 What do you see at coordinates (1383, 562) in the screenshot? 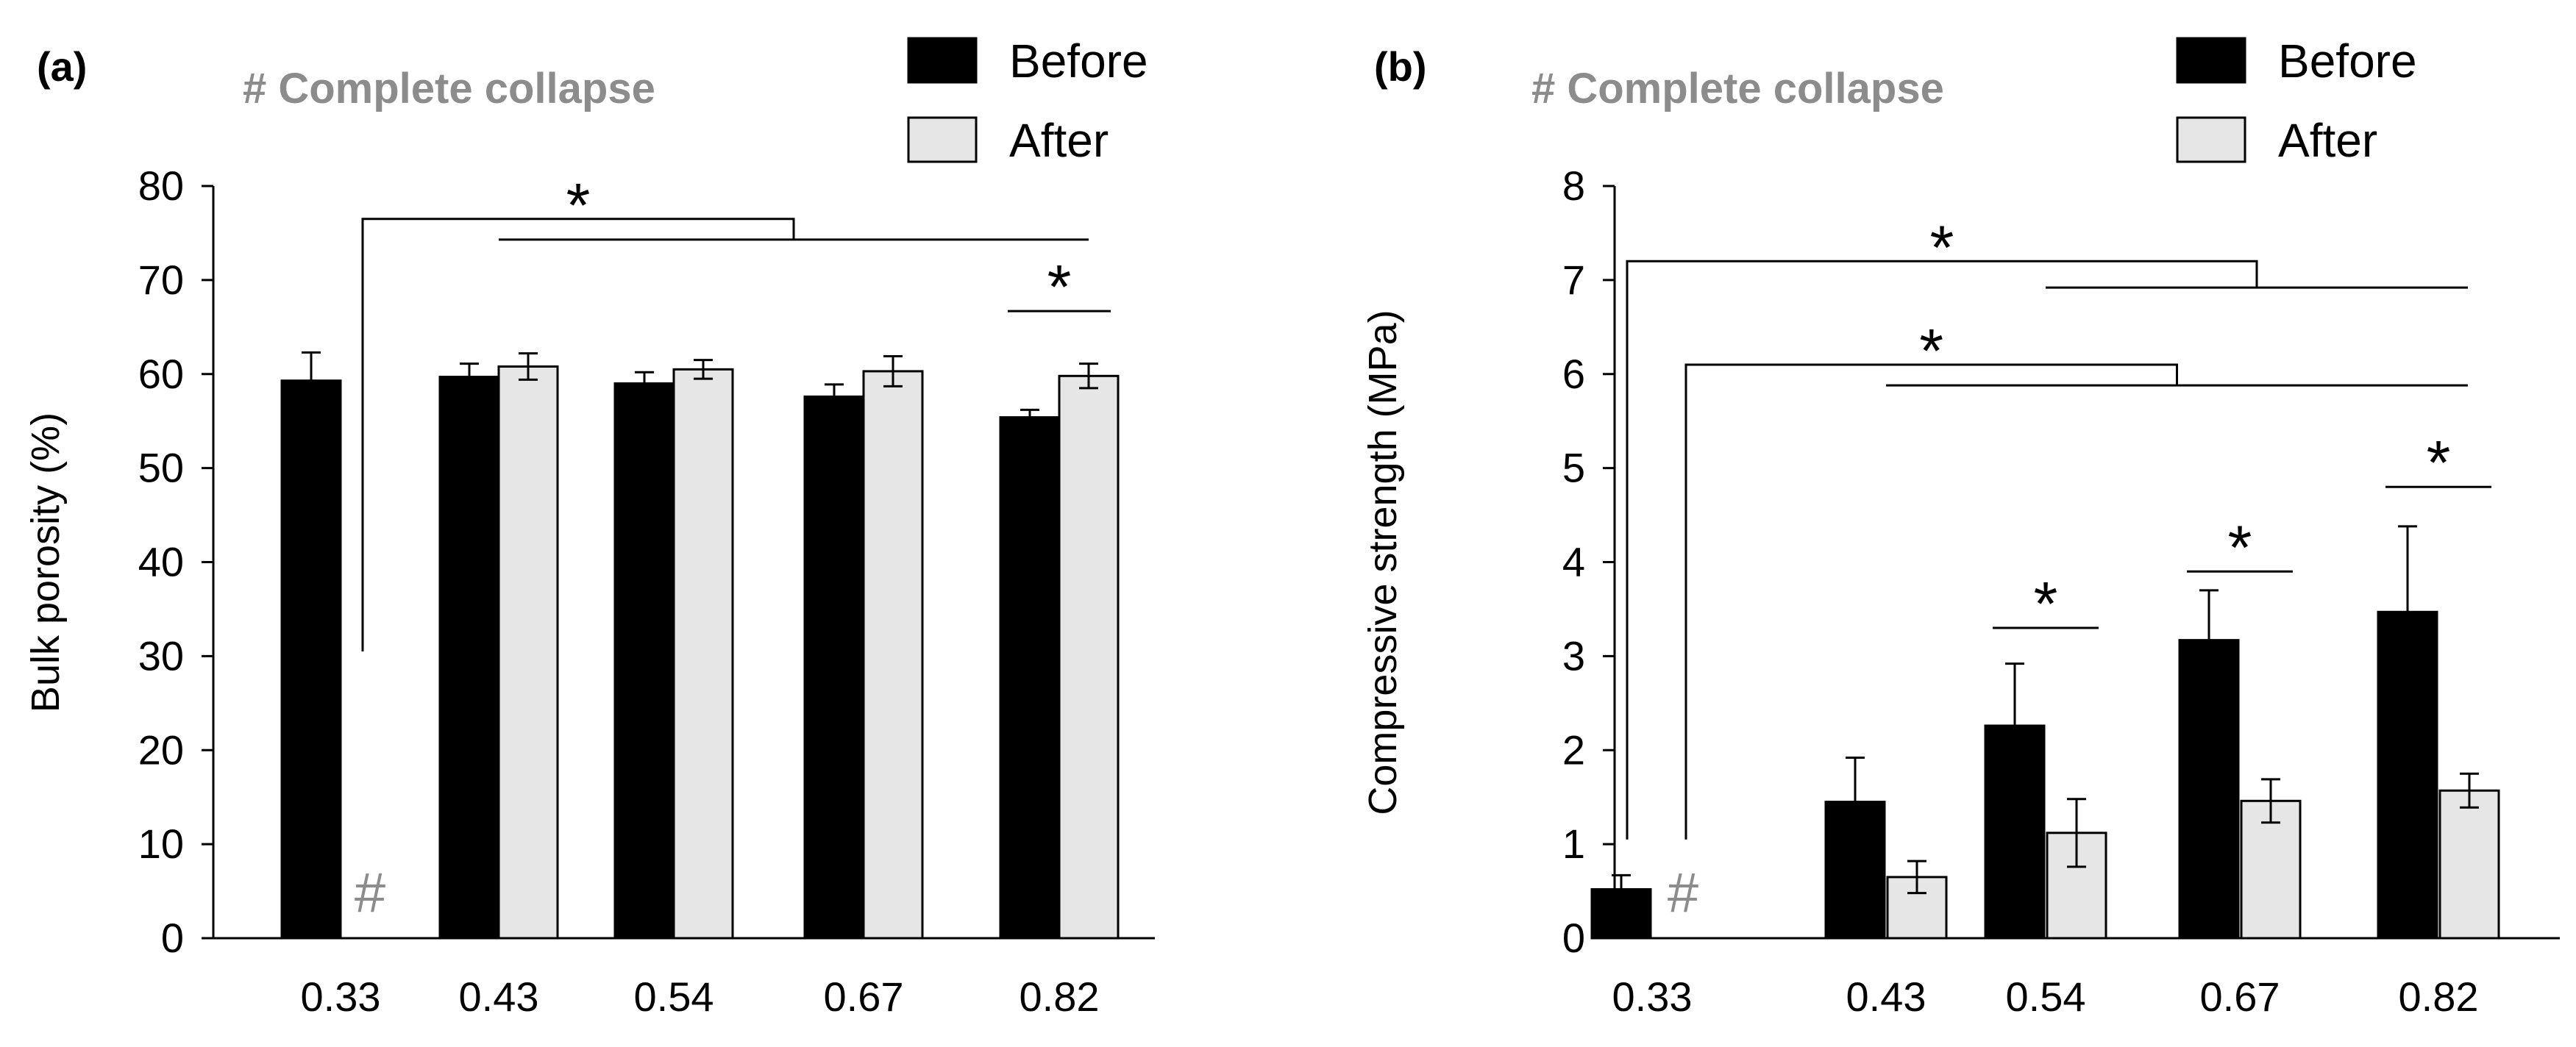
I see `y-axis-title: Compressive strength (MPa)` at bounding box center [1383, 562].